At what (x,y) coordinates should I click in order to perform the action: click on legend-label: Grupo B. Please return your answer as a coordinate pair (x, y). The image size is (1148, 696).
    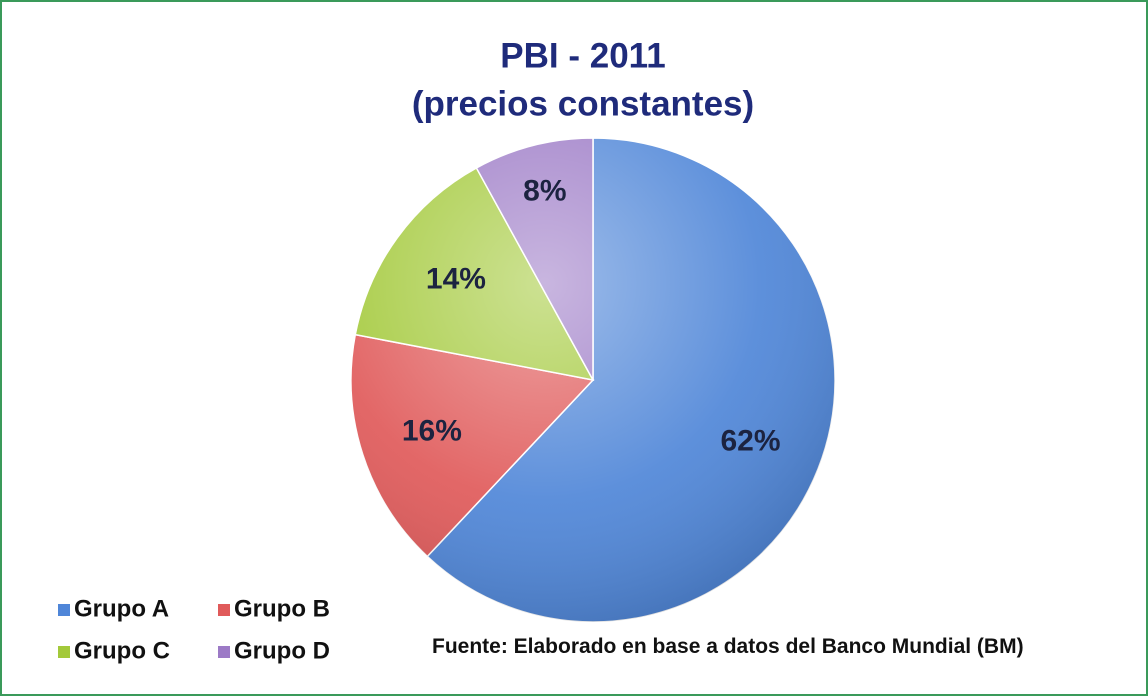
    Looking at the image, I should click on (282, 608).